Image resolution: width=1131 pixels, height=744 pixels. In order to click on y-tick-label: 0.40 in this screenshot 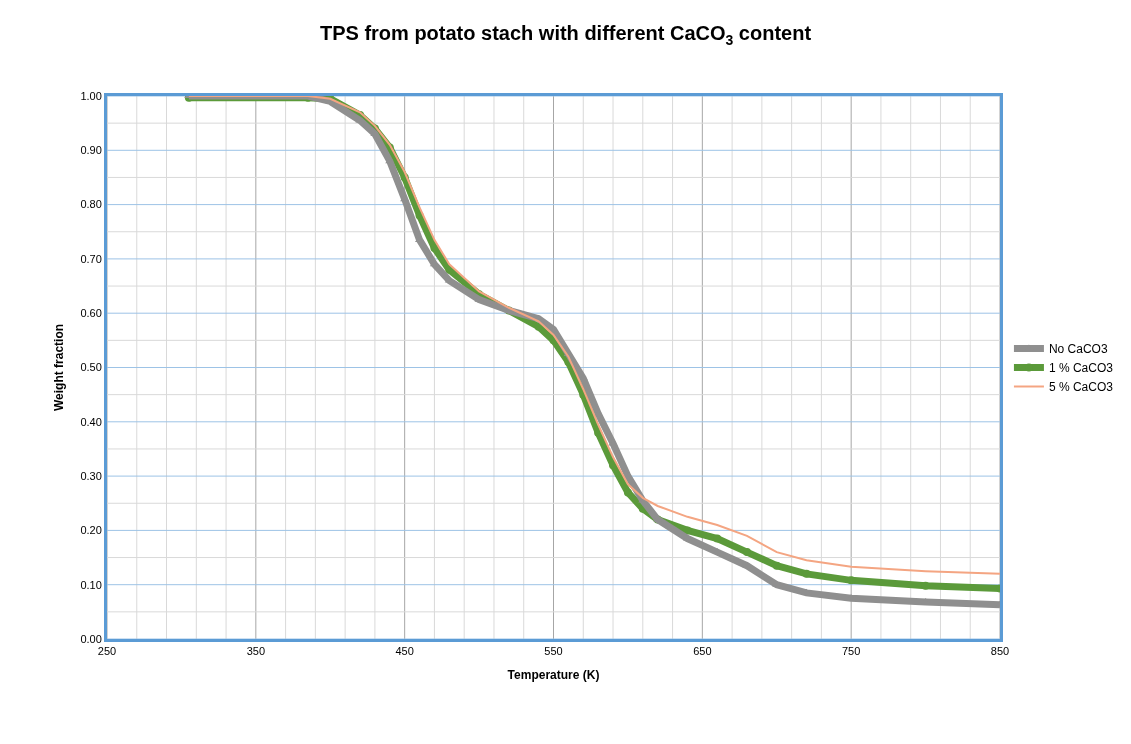, I will do `click(91, 421)`.